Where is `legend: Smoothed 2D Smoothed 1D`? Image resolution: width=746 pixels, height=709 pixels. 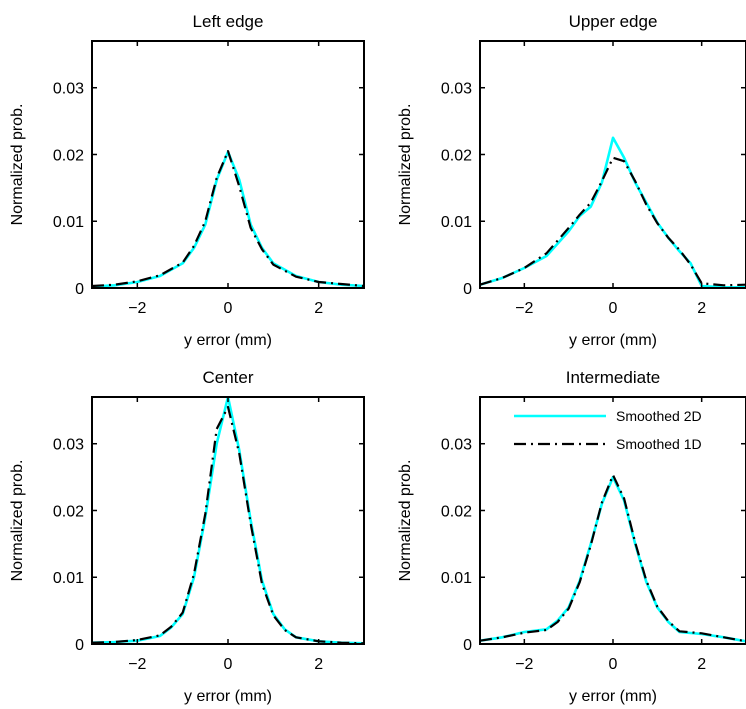 legend: Smoothed 2D Smoothed 1D is located at coordinates (608, 430).